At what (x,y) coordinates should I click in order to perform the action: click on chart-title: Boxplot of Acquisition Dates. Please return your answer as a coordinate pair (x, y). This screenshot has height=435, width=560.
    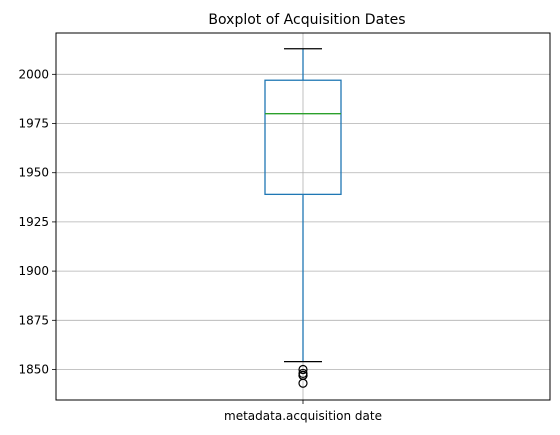
    Looking at the image, I should click on (306, 20).